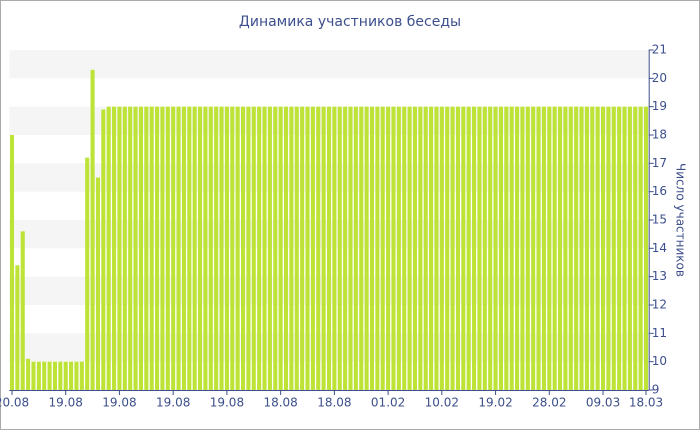  What do you see at coordinates (659, 220) in the screenshot?
I see `y-tick-label: 15` at bounding box center [659, 220].